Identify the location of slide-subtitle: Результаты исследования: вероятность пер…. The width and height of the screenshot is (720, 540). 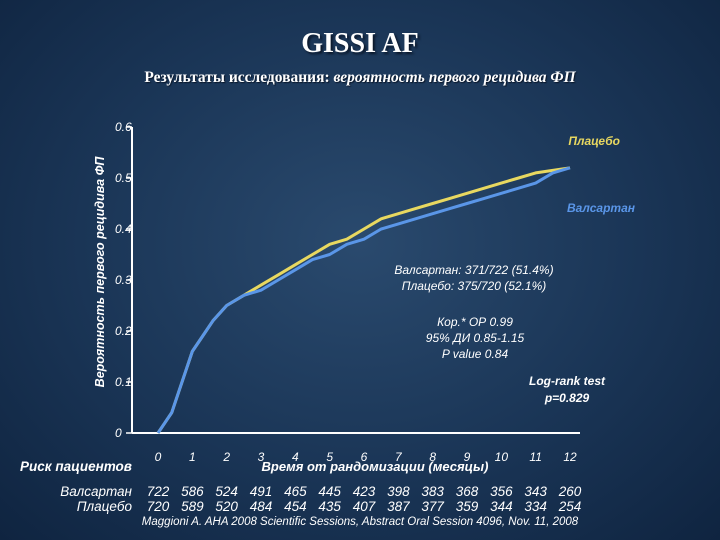
(360, 78).